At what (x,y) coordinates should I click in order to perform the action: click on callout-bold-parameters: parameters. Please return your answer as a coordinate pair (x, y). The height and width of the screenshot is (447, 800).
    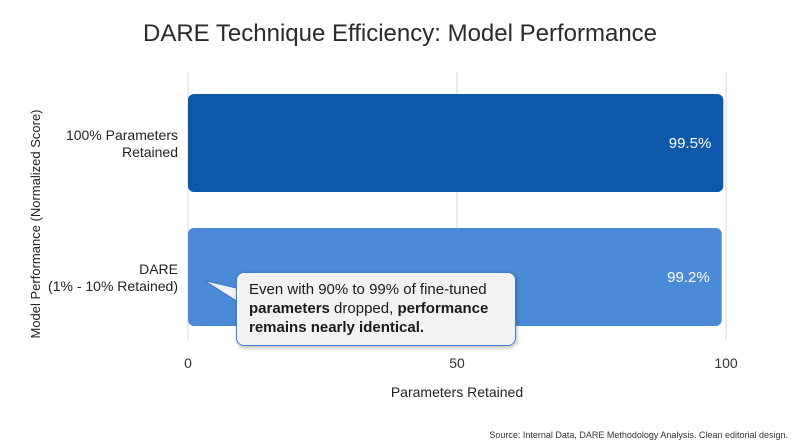
    Looking at the image, I should click on (289, 308).